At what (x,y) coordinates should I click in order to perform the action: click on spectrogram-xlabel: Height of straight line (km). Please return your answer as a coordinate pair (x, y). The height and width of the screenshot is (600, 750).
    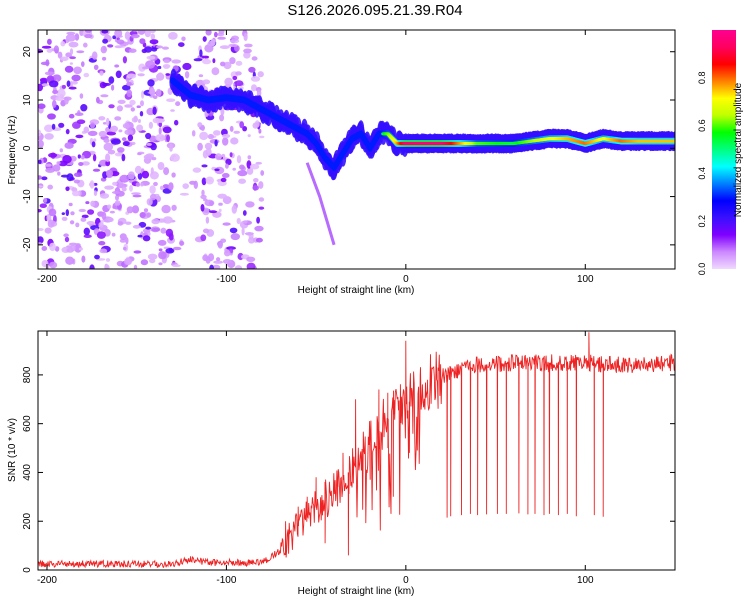
    Looking at the image, I should click on (356, 290).